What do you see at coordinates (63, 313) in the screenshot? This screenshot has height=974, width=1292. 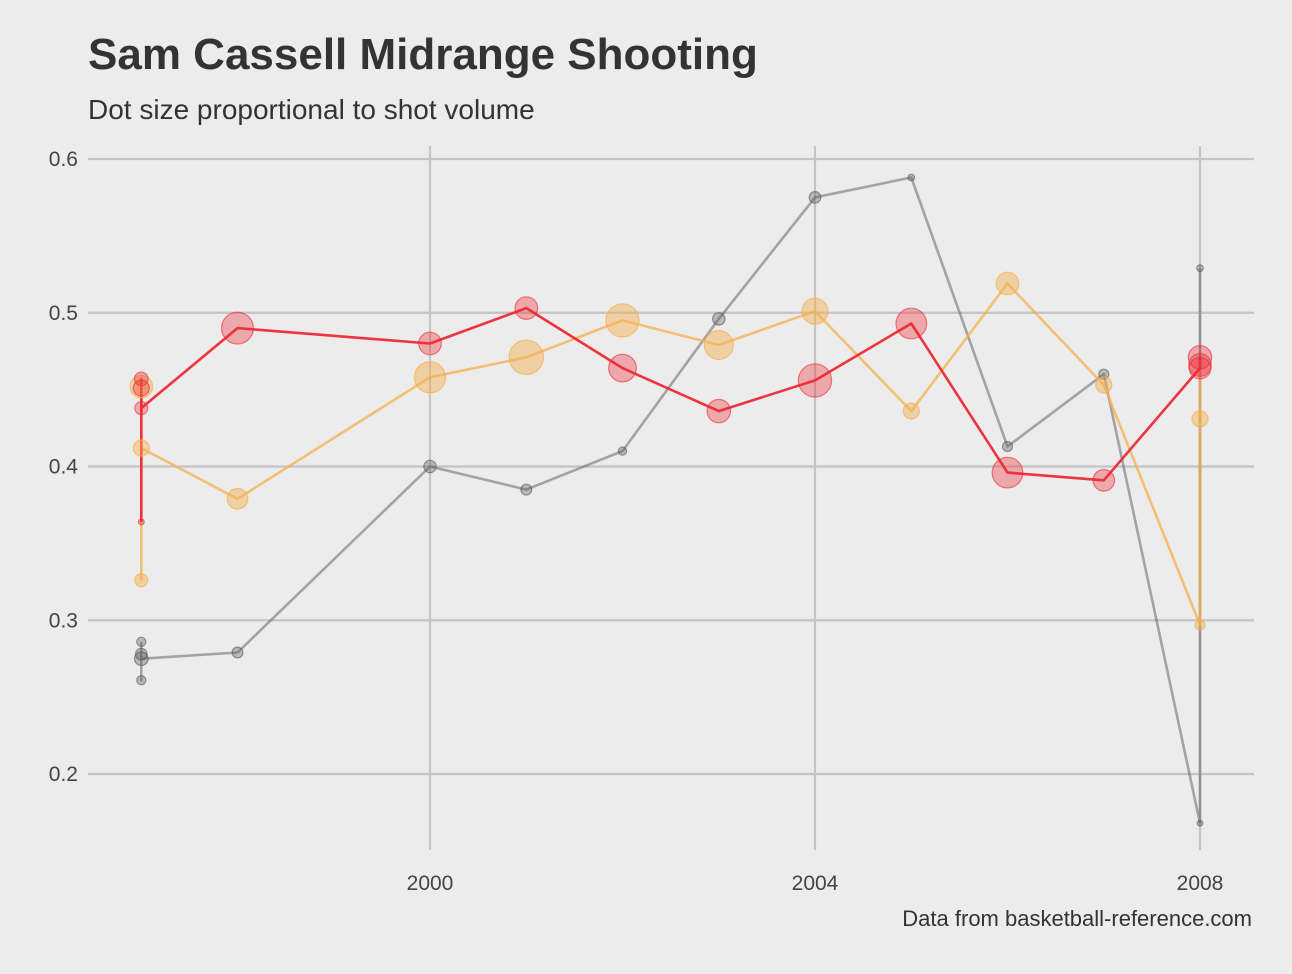 I see `y-tick-label: 0.5` at bounding box center [63, 313].